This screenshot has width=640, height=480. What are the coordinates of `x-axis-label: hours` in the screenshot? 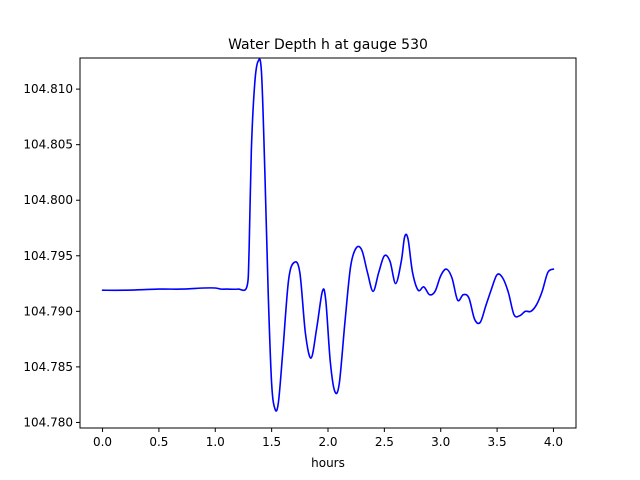 It's located at (328, 463).